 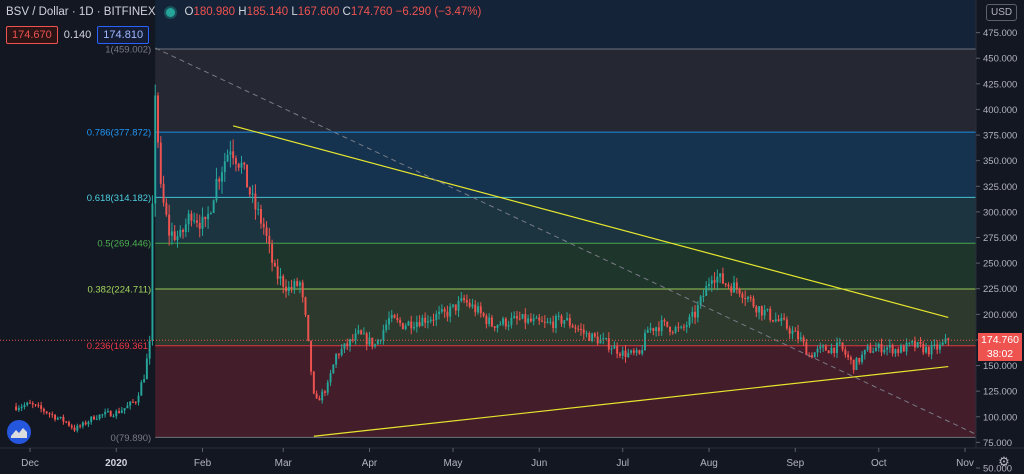 What do you see at coordinates (30, 463) in the screenshot?
I see `time-tick-label: Dec` at bounding box center [30, 463].